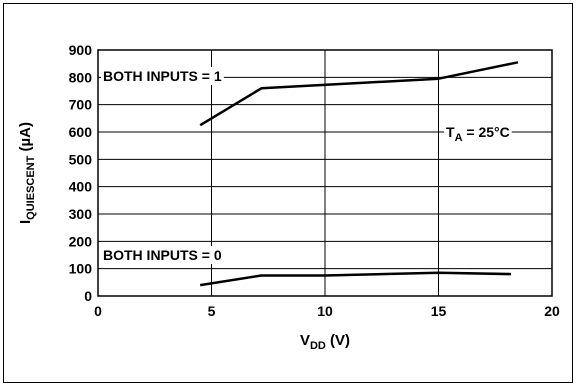 This screenshot has width=578, height=388. I want to click on y-tick-label: 600, so click(81, 132).